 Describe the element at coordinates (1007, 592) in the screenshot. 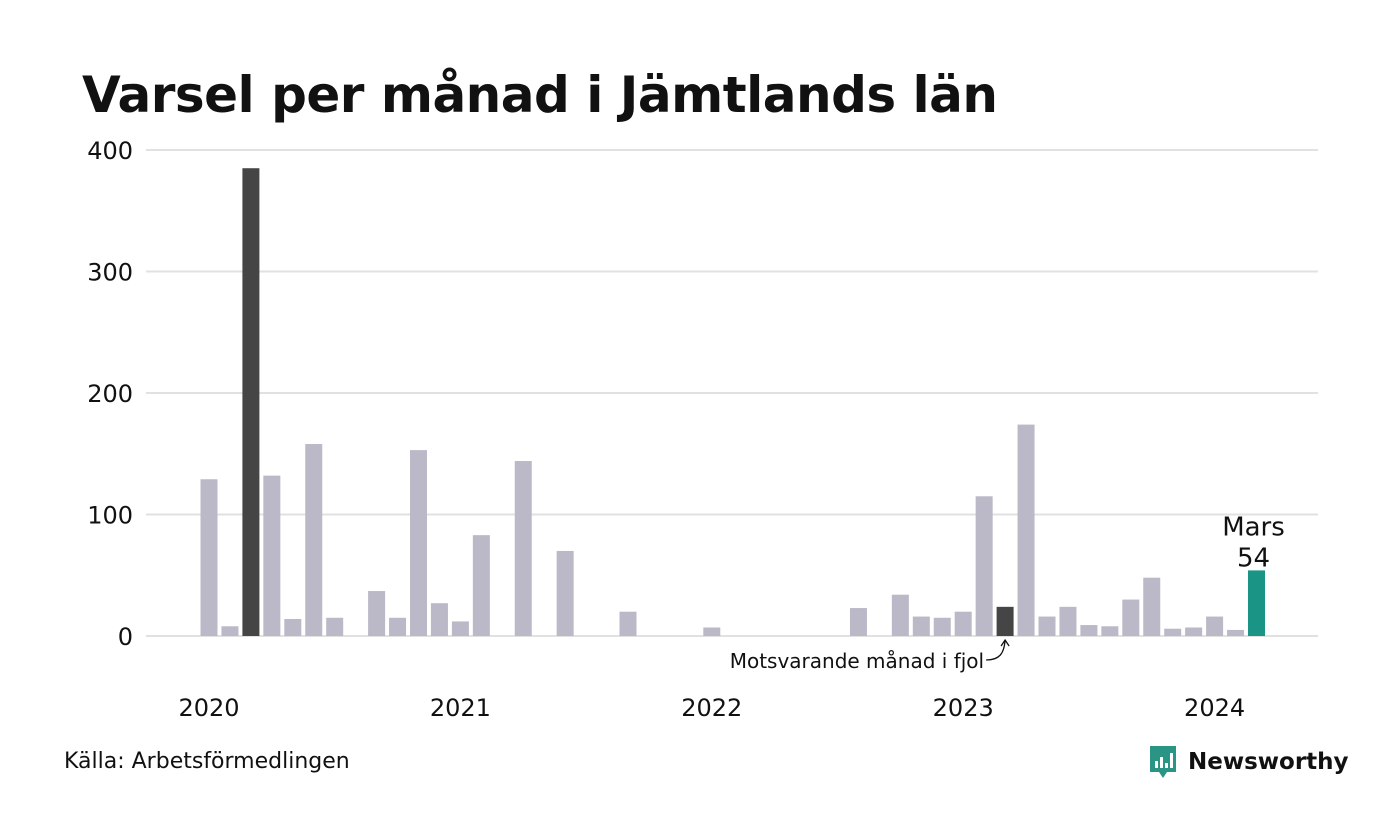

I see `annotations: Mars 54 Motsvarande månad i fjol` at that location.